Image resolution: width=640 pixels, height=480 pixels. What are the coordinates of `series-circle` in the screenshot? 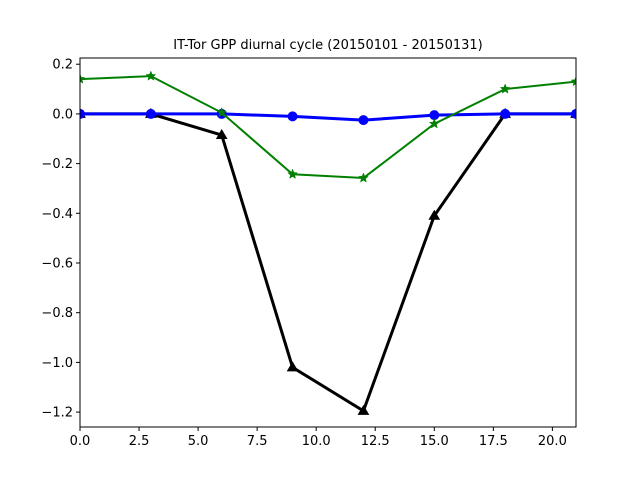 It's located at (328, 117).